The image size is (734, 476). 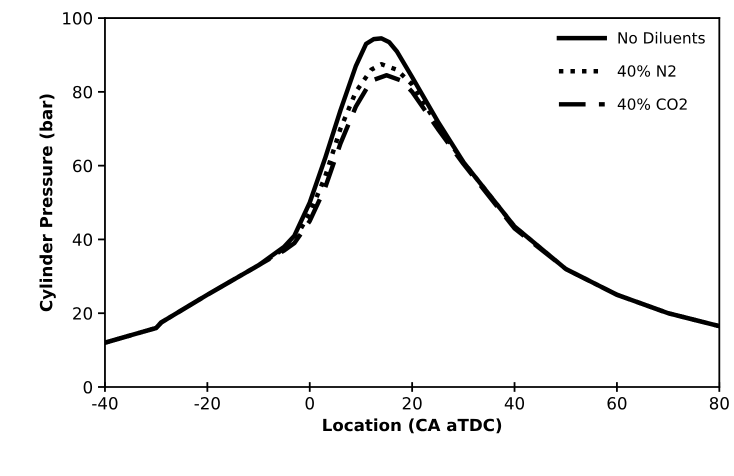 What do you see at coordinates (88, 387) in the screenshot?
I see `y-tick-label: 0` at bounding box center [88, 387].